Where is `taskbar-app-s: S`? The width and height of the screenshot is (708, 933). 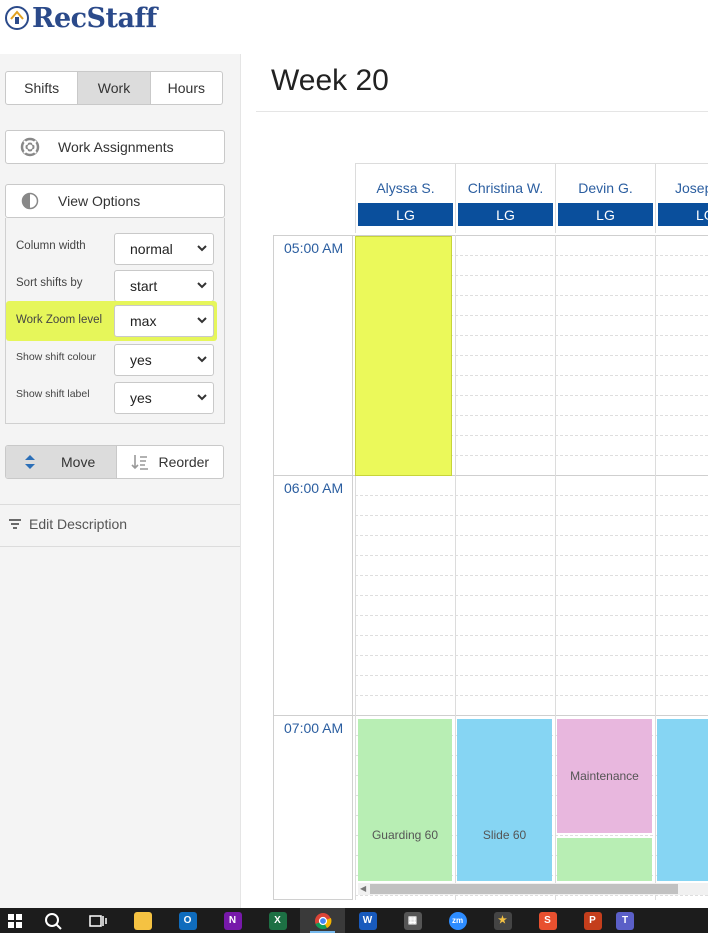
taskbar-app-s: S is located at coordinates (547, 920).